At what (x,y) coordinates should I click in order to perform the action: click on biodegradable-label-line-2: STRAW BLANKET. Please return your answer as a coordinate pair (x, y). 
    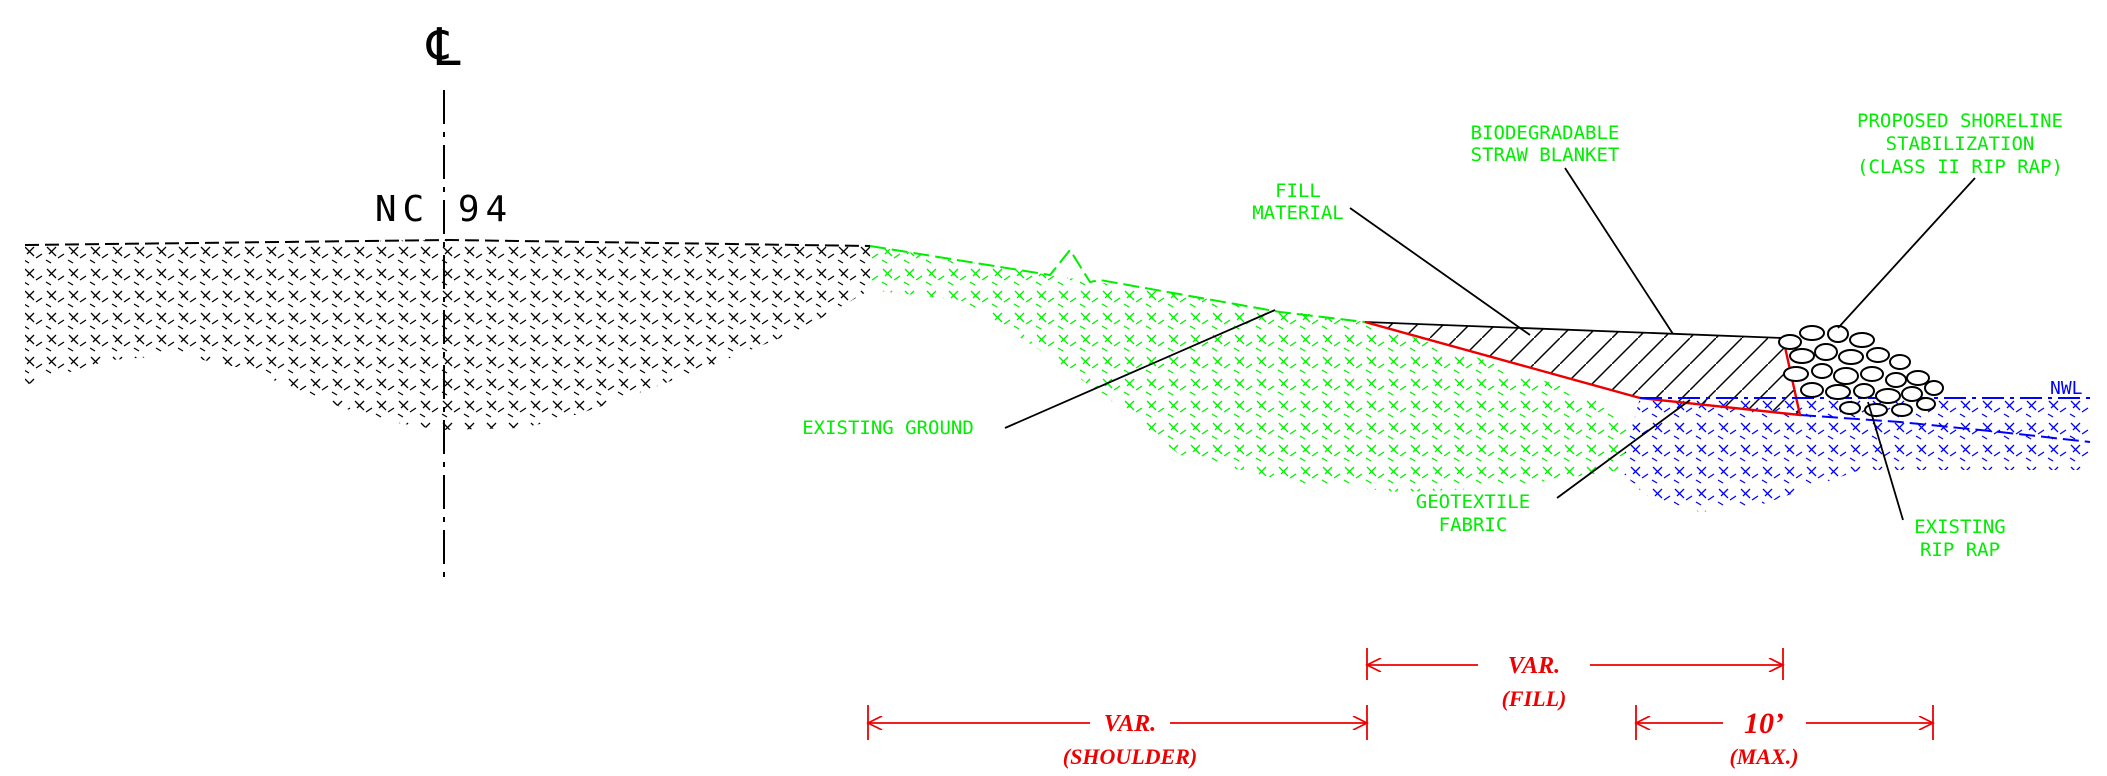
    Looking at the image, I should click on (1545, 155).